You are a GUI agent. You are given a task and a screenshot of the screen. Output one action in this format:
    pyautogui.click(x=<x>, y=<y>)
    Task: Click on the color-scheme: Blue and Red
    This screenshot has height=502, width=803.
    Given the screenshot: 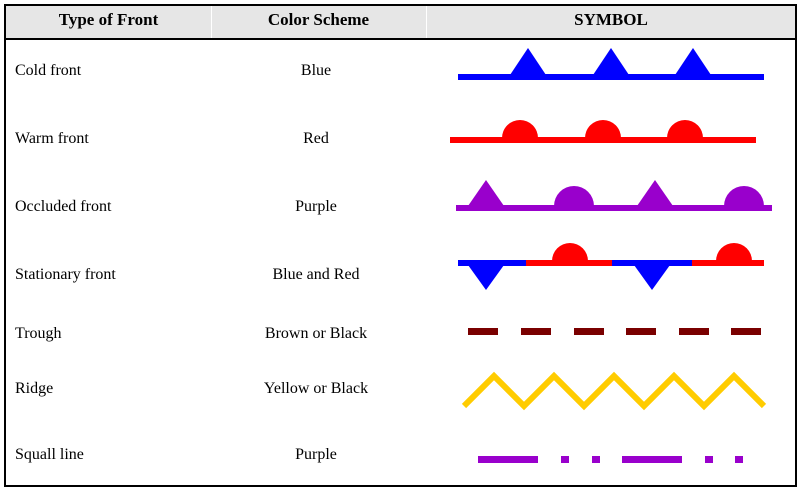 What is the action you would take?
    pyautogui.click(x=316, y=274)
    